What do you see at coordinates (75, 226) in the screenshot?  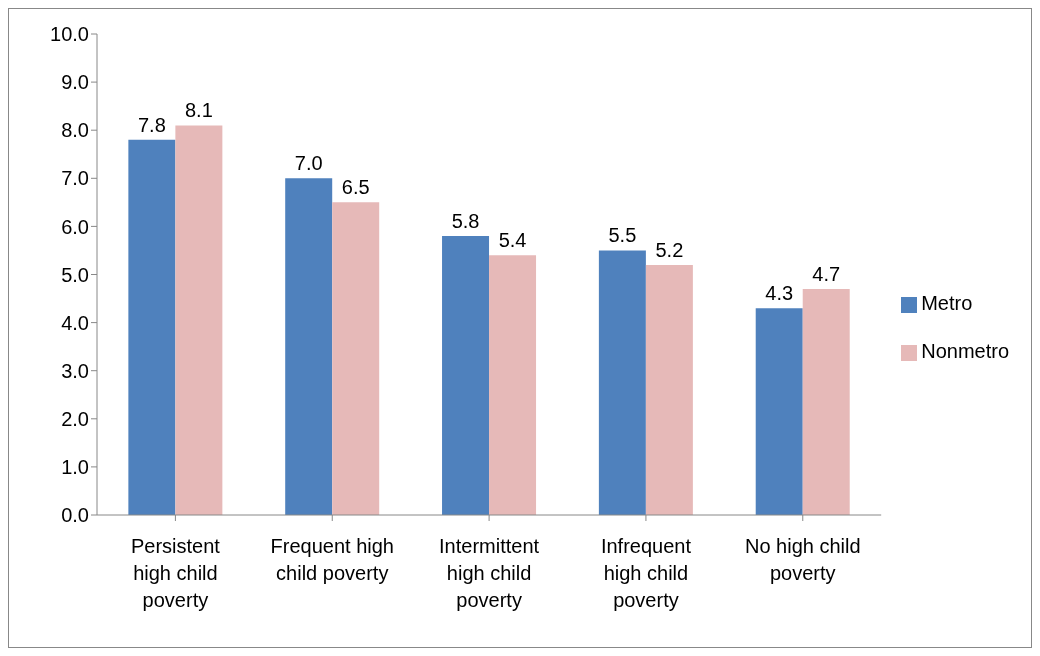 I see `y-tick-label: 6.0` at bounding box center [75, 226].